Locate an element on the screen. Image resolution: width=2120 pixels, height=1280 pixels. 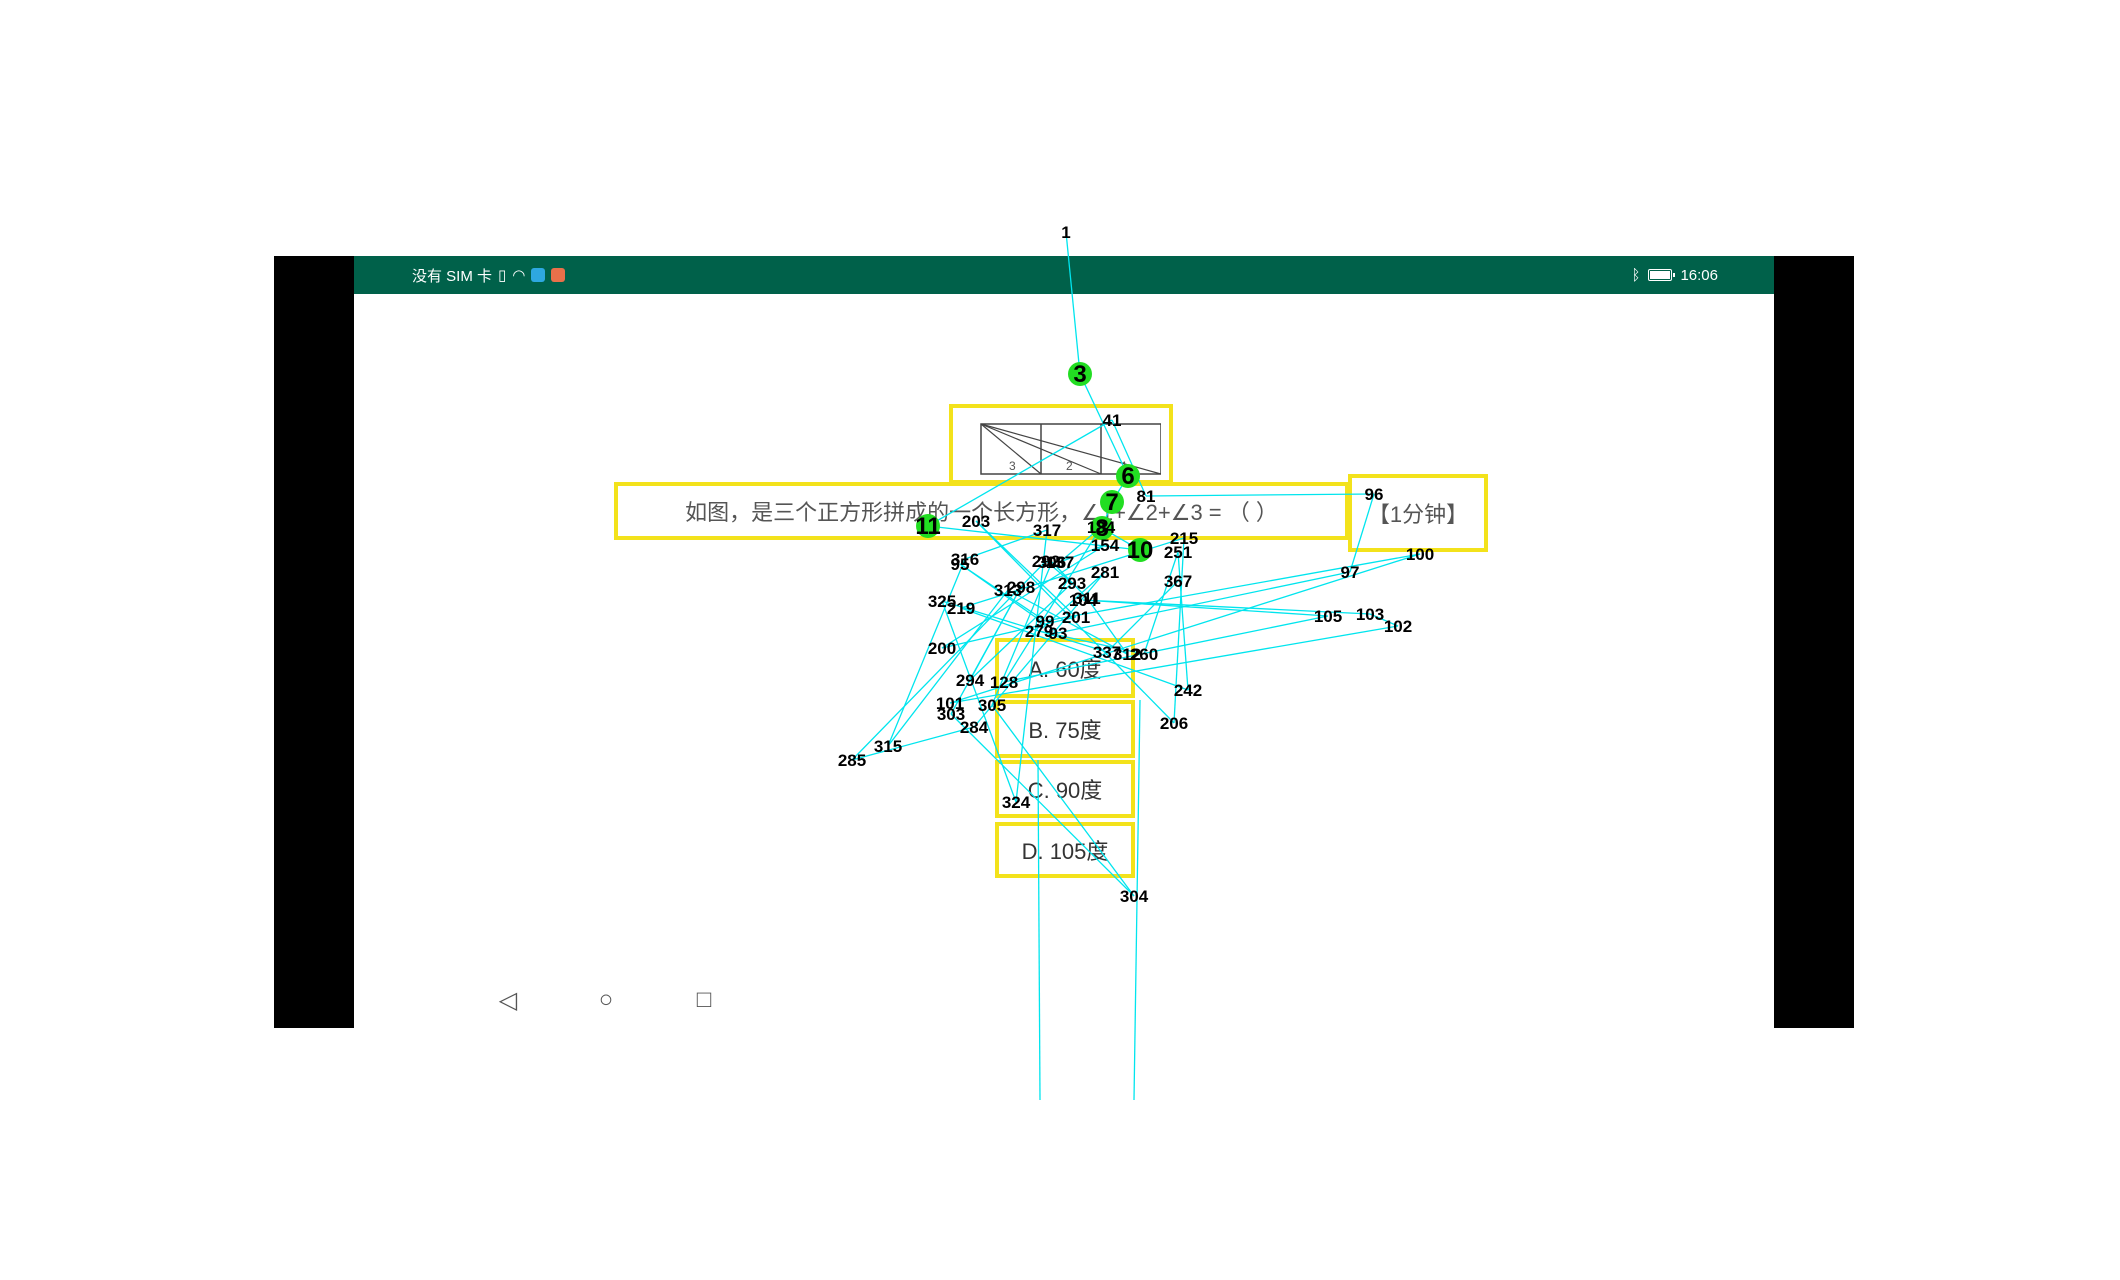
option-c: C. 90度 is located at coordinates (1065, 789).